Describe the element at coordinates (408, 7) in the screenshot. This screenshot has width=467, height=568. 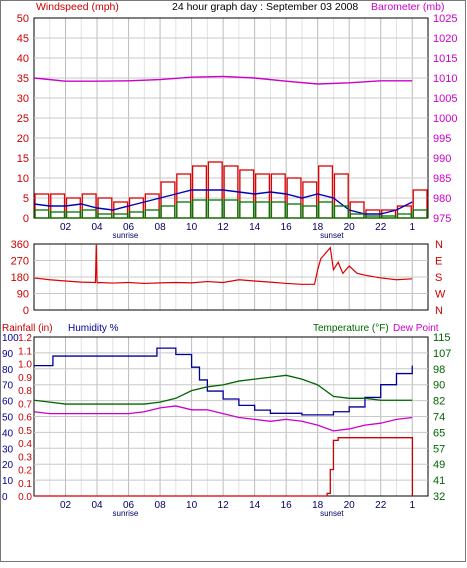
I see `barometer-title: Barometer (mb)` at that location.